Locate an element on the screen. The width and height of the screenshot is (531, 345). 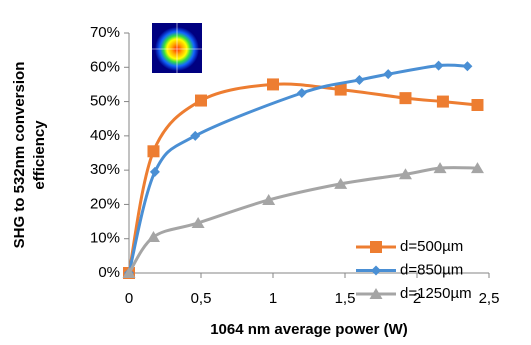
x-axis-label: 1064 nm average power (W) is located at coordinates (309, 329).